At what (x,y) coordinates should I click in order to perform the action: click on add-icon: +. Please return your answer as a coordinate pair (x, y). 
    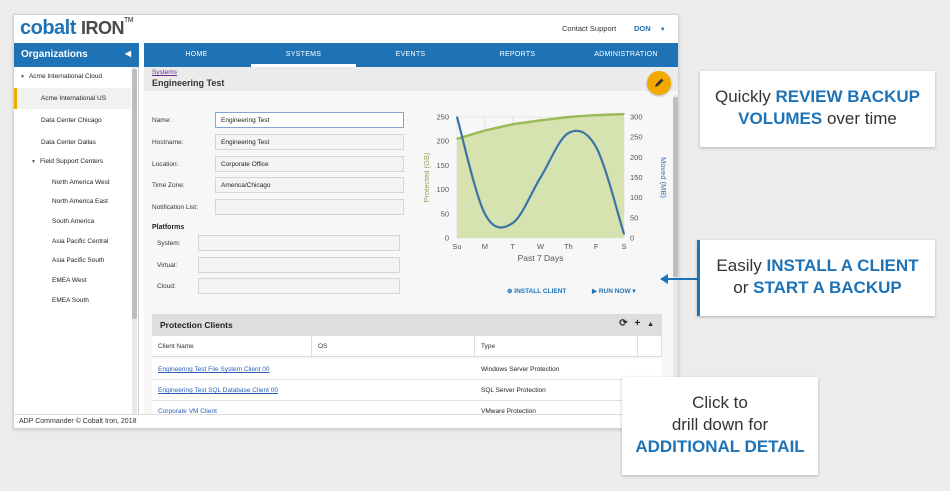
    Looking at the image, I should click on (637, 323).